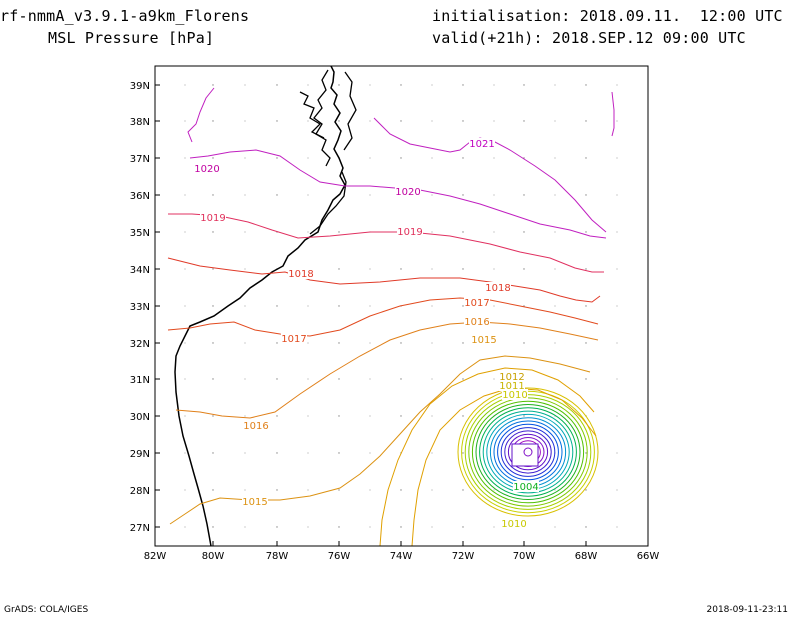 The image size is (800, 618). I want to click on lat-tick-label: 37N, so click(140, 159).